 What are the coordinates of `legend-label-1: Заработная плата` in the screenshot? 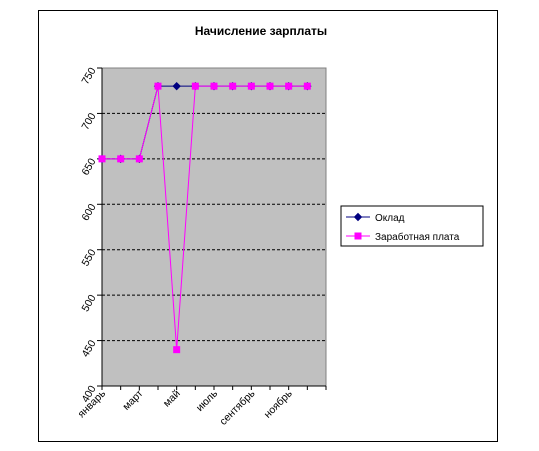 It's located at (417, 237).